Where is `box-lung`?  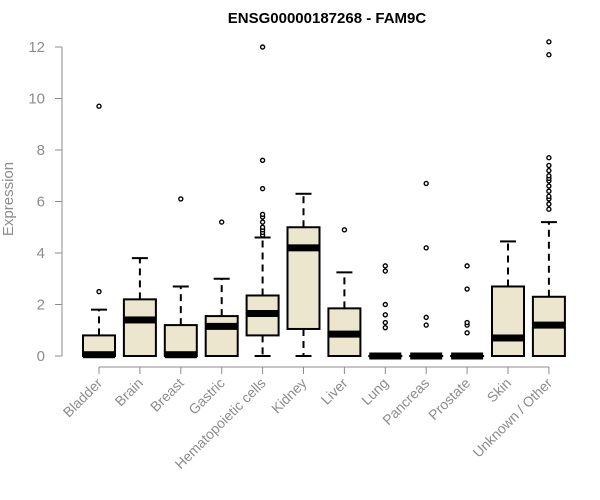 box-lung is located at coordinates (385, 311).